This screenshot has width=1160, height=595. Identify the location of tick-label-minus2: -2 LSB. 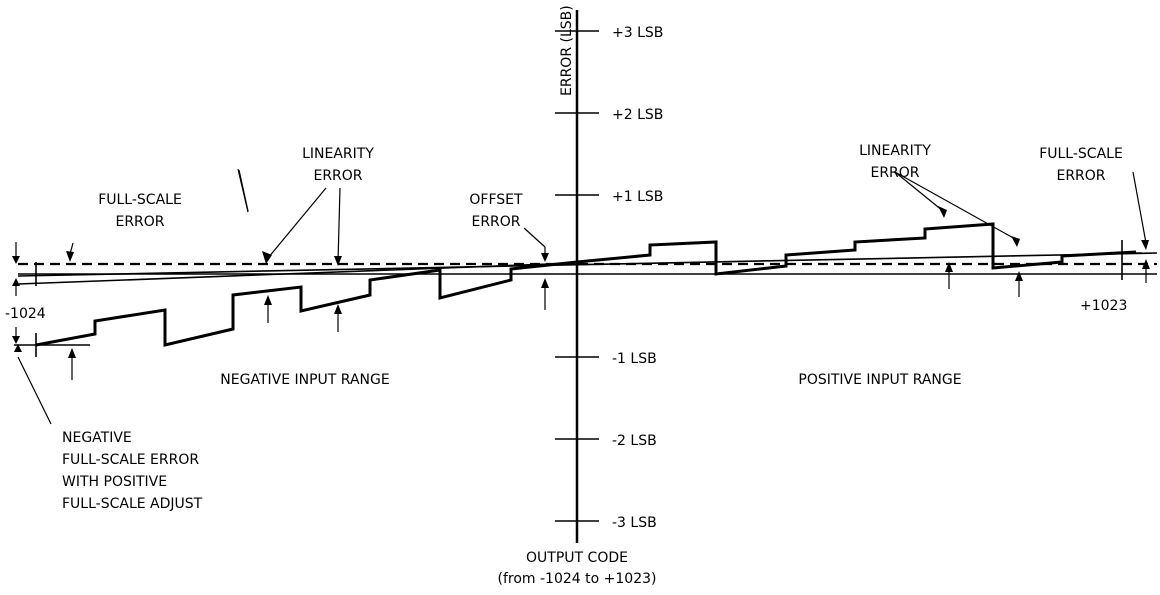
(634, 441).